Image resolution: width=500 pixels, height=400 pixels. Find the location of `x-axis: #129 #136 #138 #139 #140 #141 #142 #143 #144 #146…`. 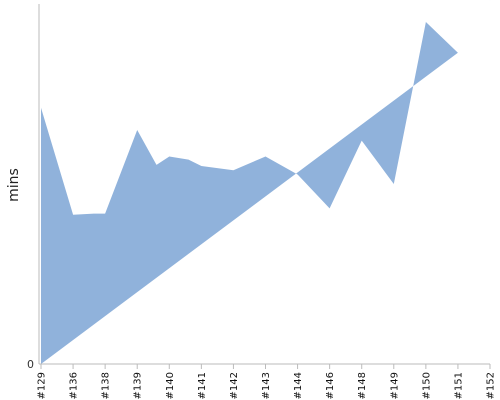

x-axis: #129 #136 #138 #139 #140 #141 #142 #143 #144 #146… is located at coordinates (267, 381).